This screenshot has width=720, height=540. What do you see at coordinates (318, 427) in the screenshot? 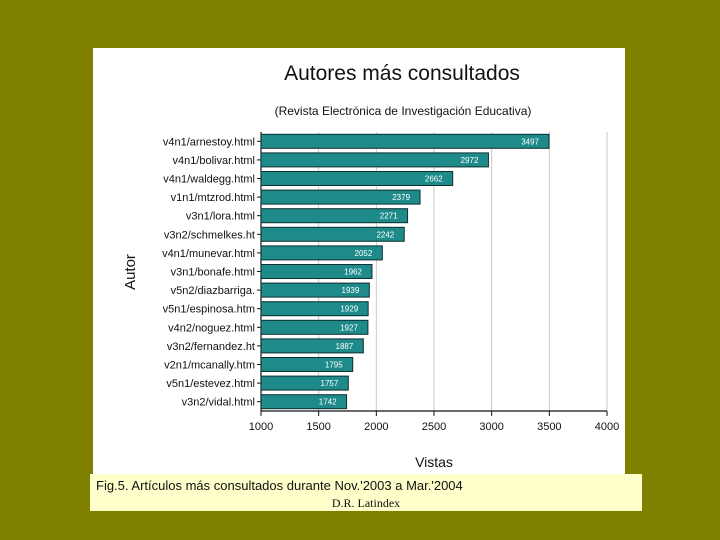
I see `x-tick-label: 1500` at bounding box center [318, 427].